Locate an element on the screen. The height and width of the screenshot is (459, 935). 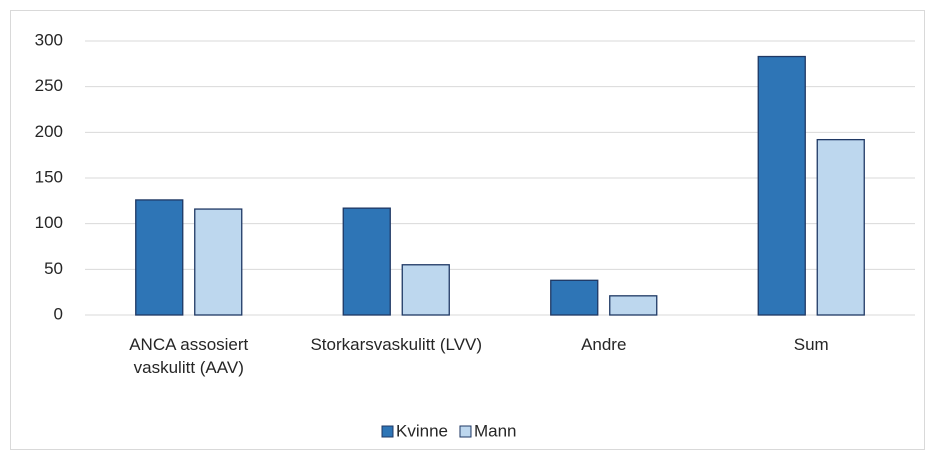
y-tick-label: 0 is located at coordinates (58, 313).